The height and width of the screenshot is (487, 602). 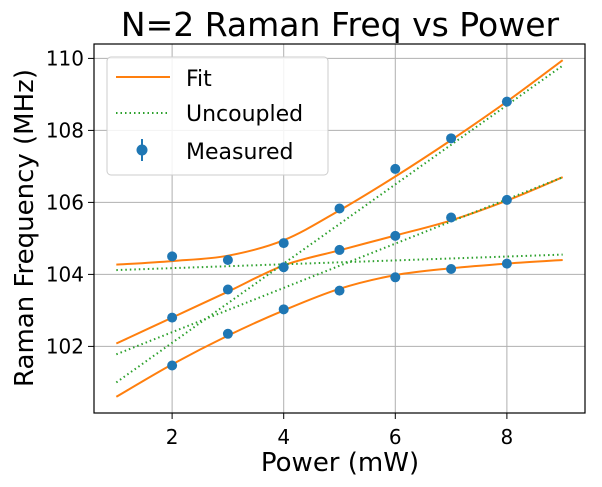 I want to click on y-tick-label: 102, so click(x=65, y=346).